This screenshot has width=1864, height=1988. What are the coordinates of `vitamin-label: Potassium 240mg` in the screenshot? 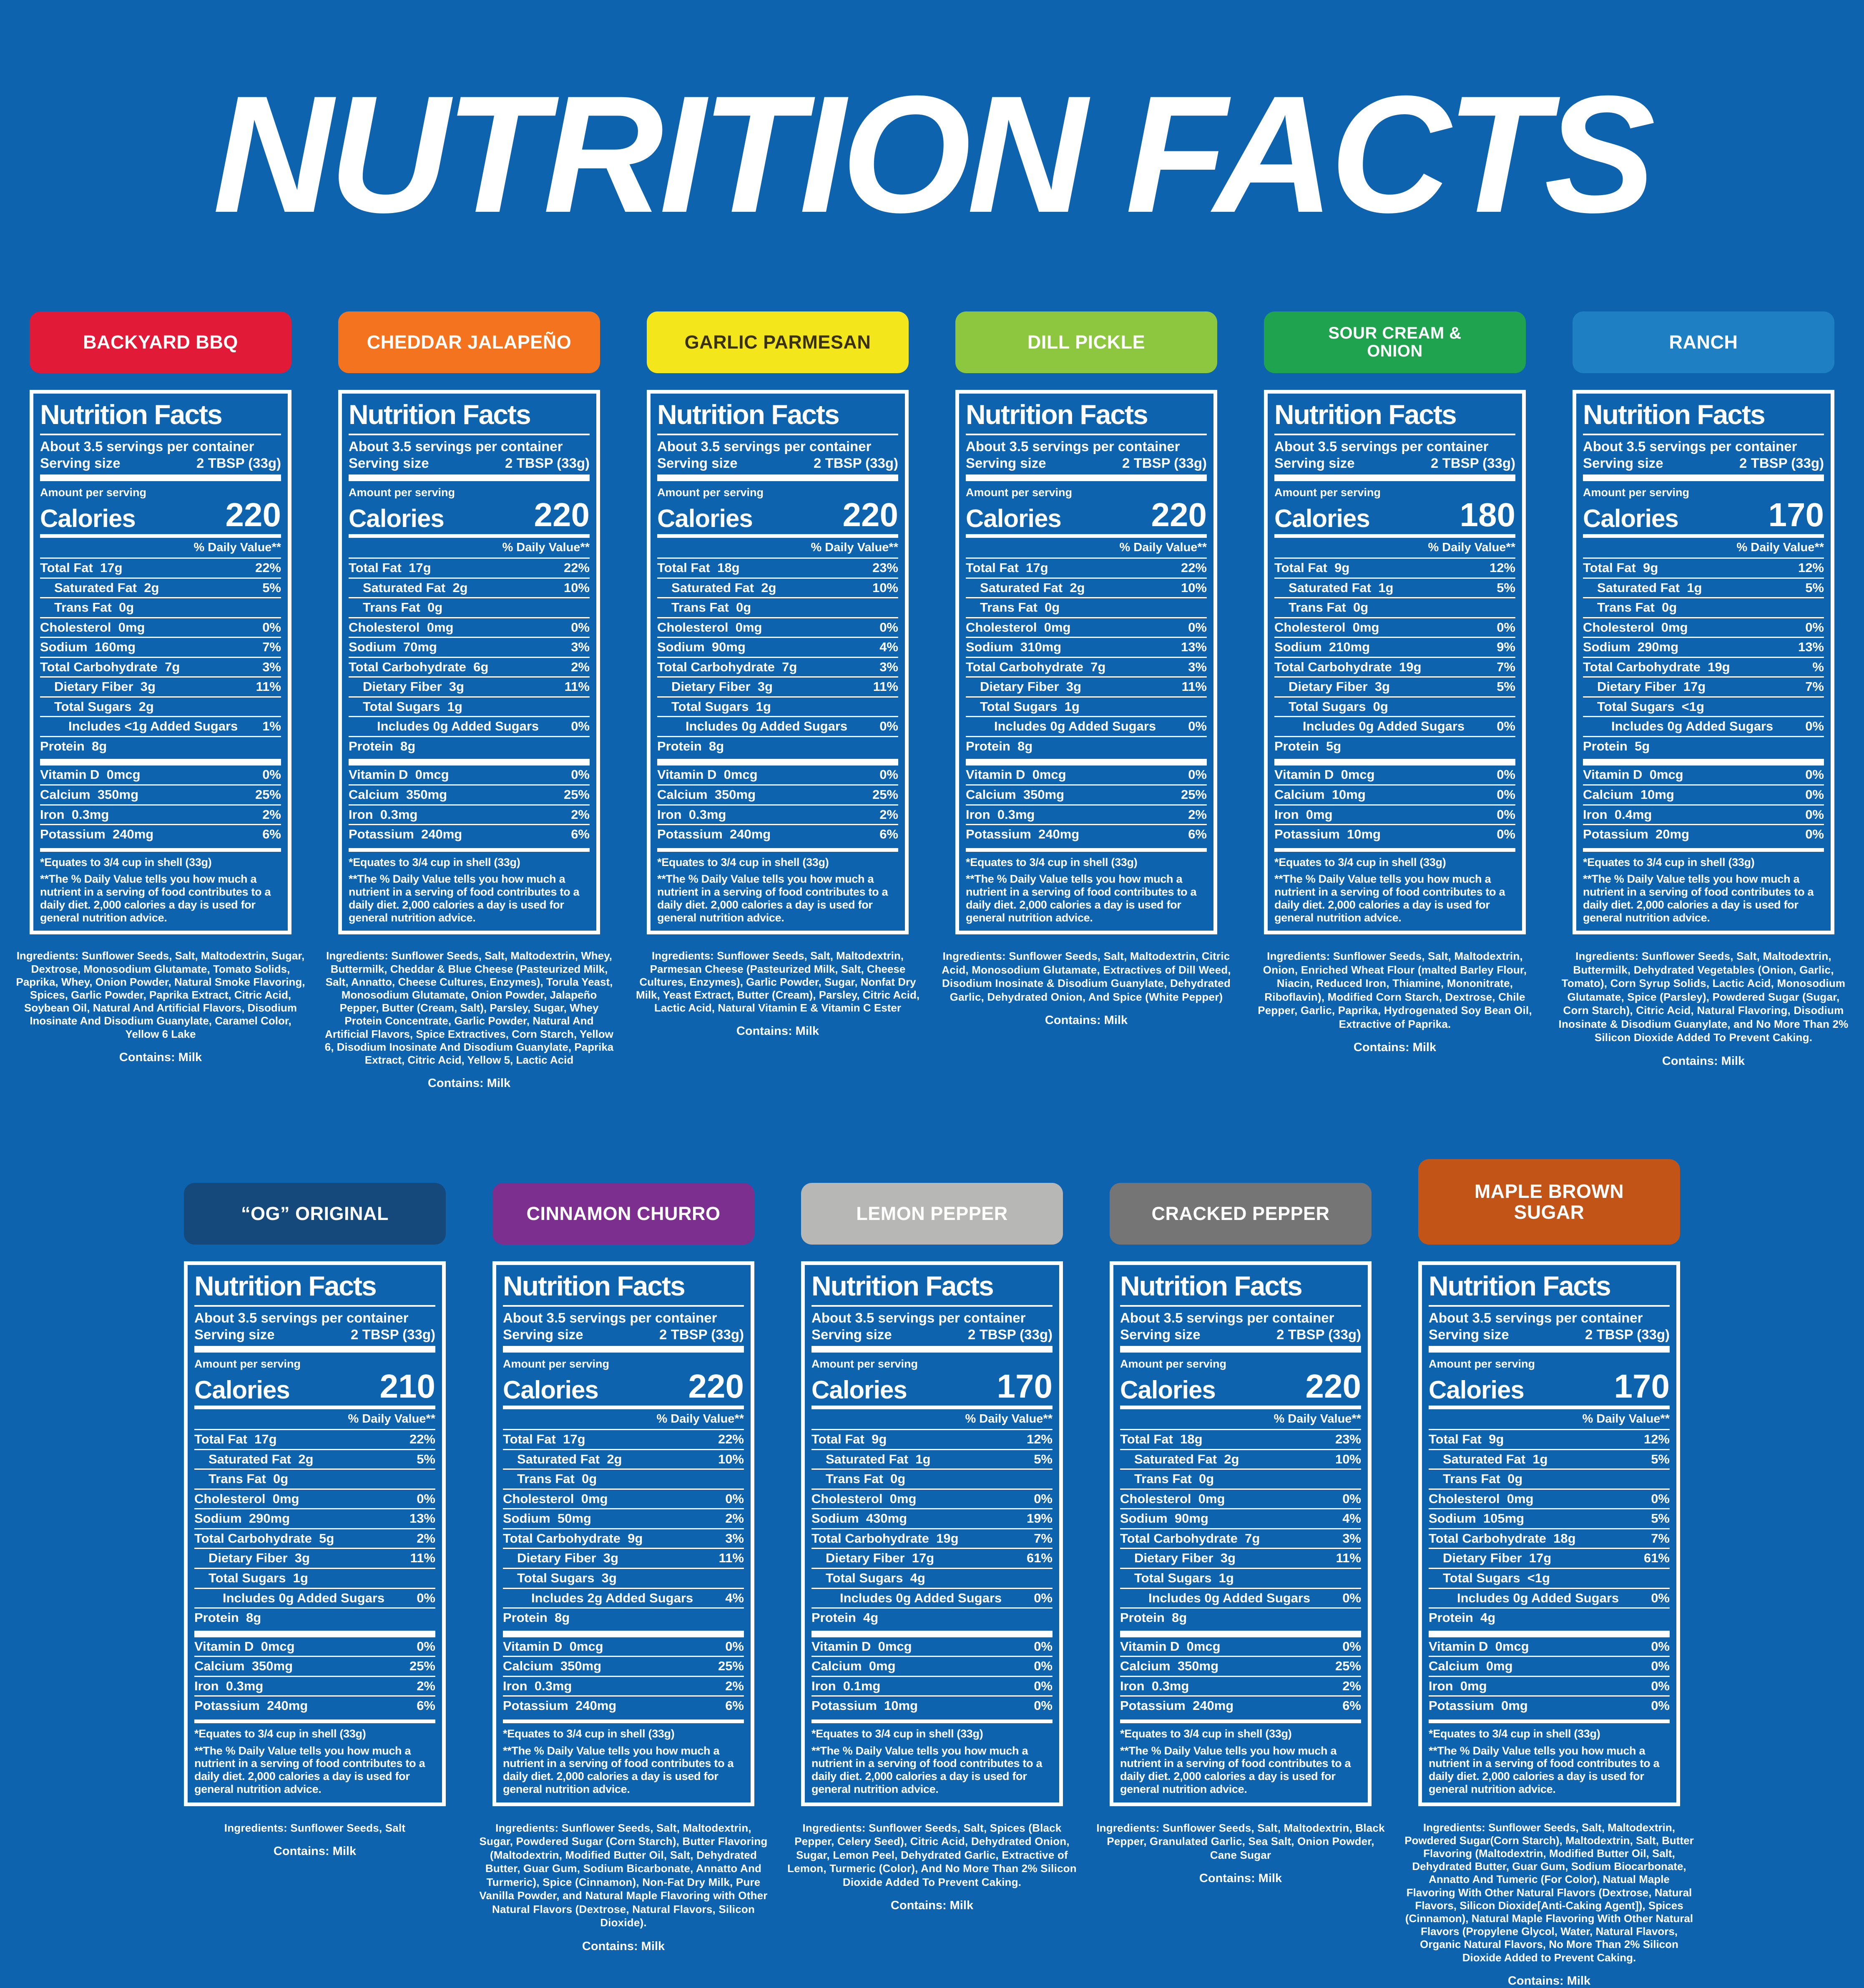 It's located at (97, 835).